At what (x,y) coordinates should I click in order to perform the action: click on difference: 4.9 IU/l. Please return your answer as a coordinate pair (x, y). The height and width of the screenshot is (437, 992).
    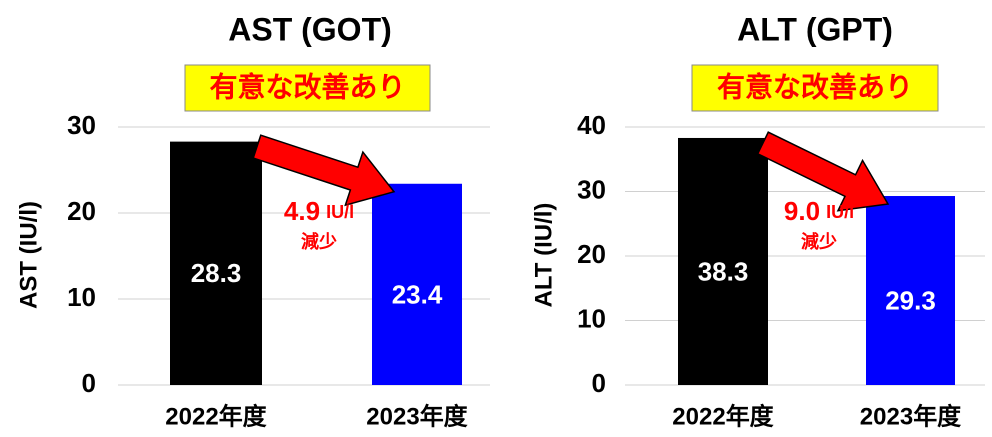
    Looking at the image, I should click on (319, 211).